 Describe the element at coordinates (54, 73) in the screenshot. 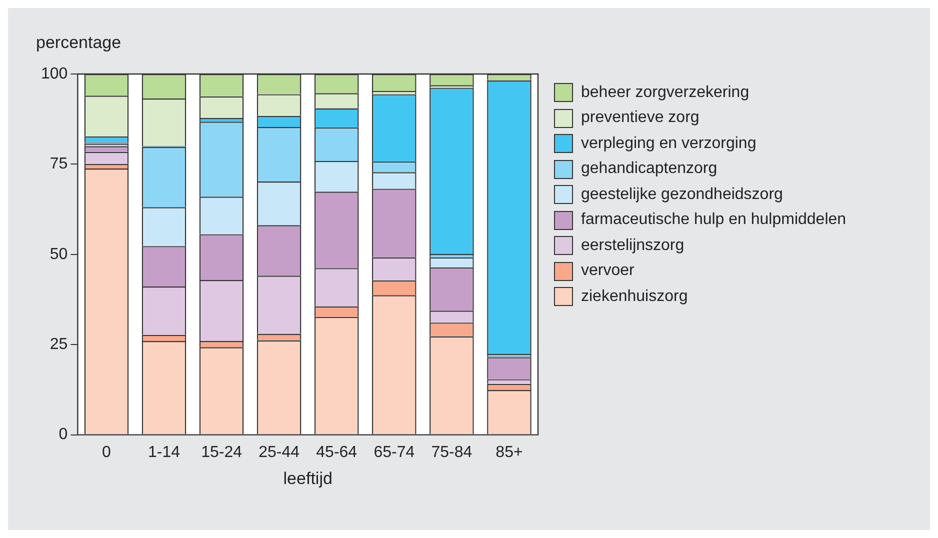

I see `y-tick-label: 100` at that location.